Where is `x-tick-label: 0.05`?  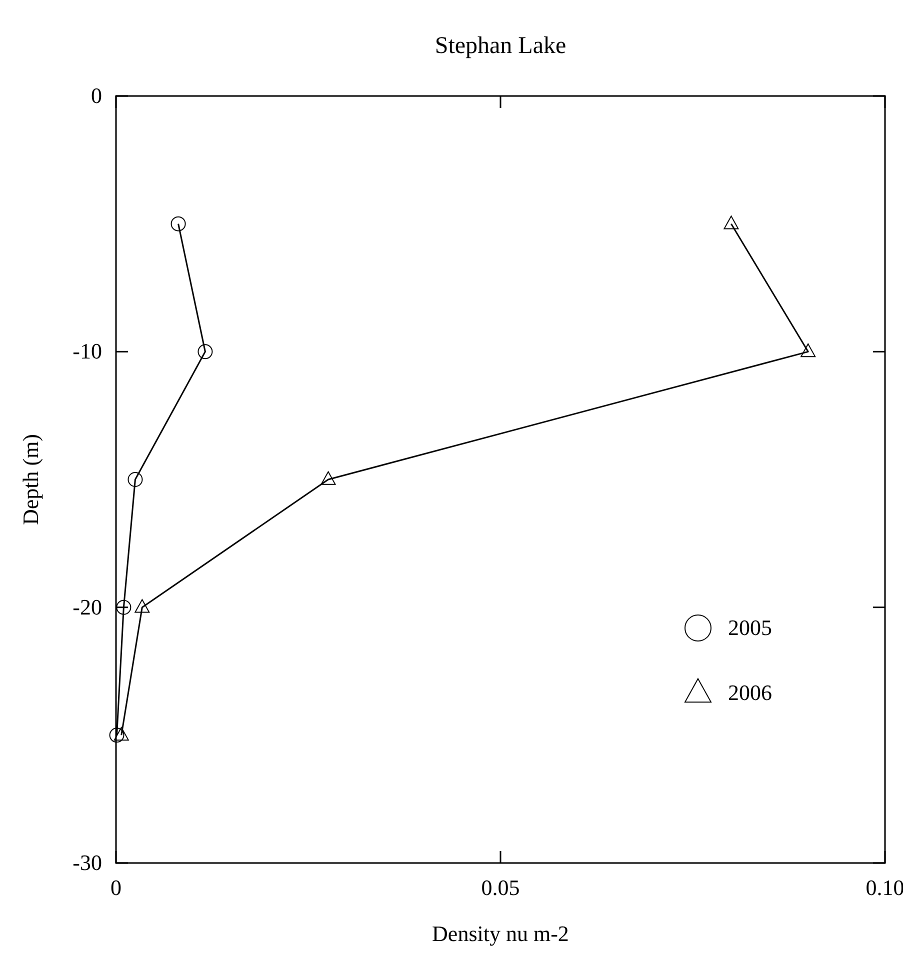
x-tick-label: 0.05 is located at coordinates (500, 887).